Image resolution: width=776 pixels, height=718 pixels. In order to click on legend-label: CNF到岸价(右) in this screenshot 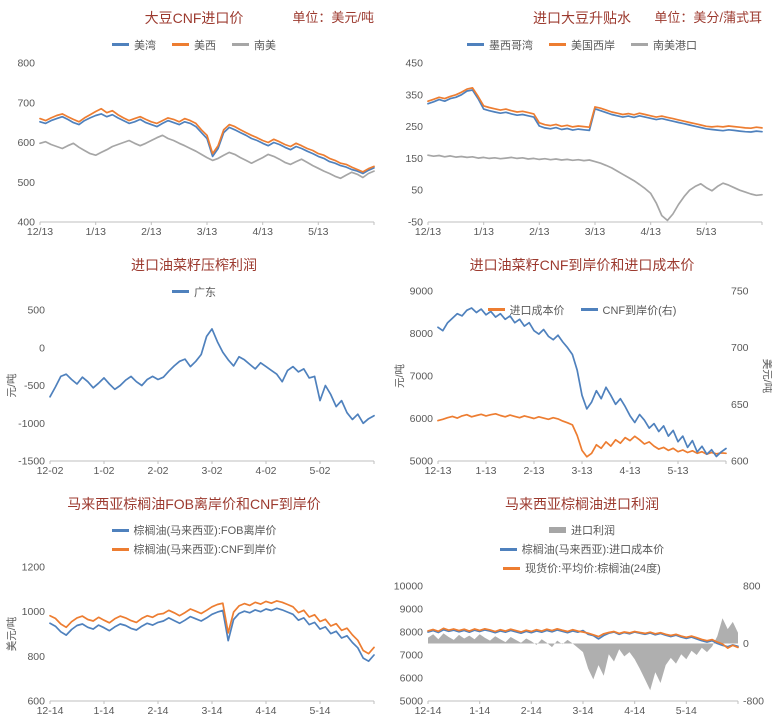, I will do `click(639, 310)`.